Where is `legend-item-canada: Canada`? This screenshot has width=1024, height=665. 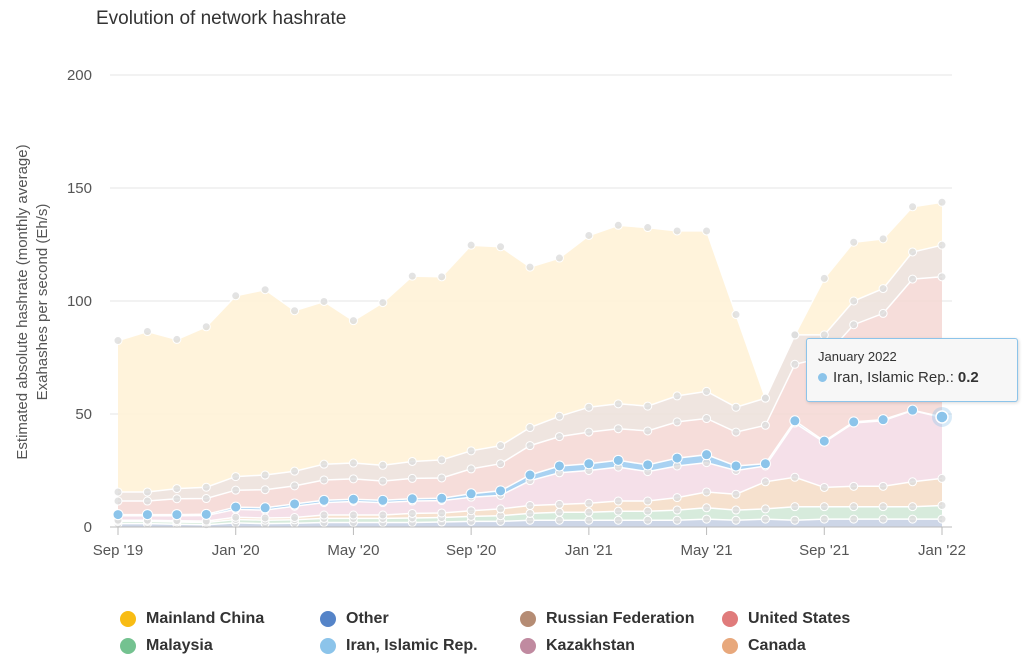
legend-item-canada: Canada is located at coordinates (764, 646).